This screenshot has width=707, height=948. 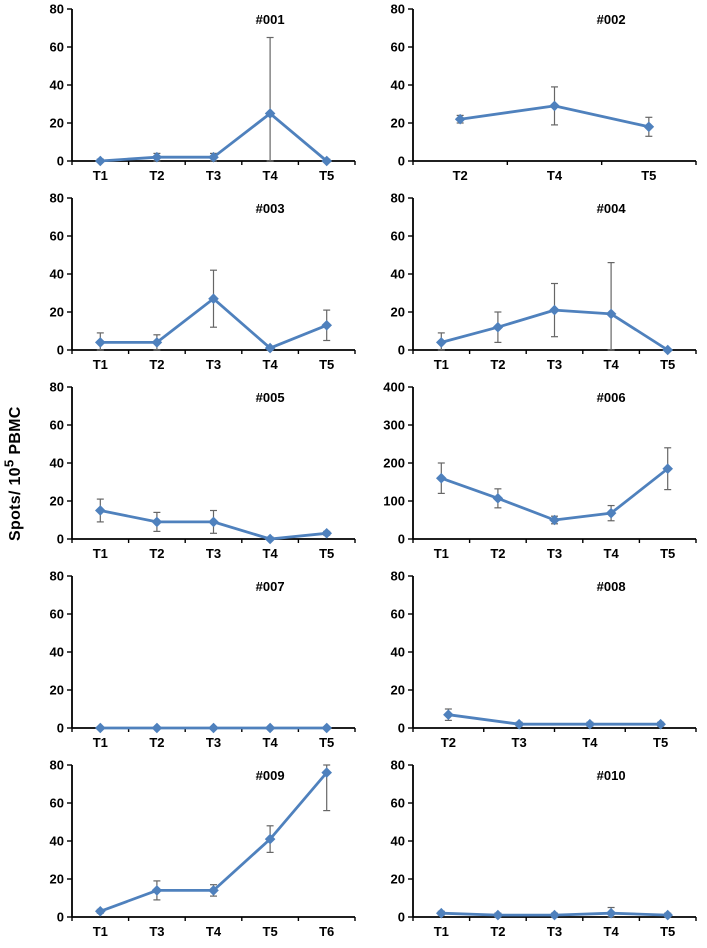 What do you see at coordinates (394, 425) in the screenshot?
I see `svg-text: 300` at bounding box center [394, 425].